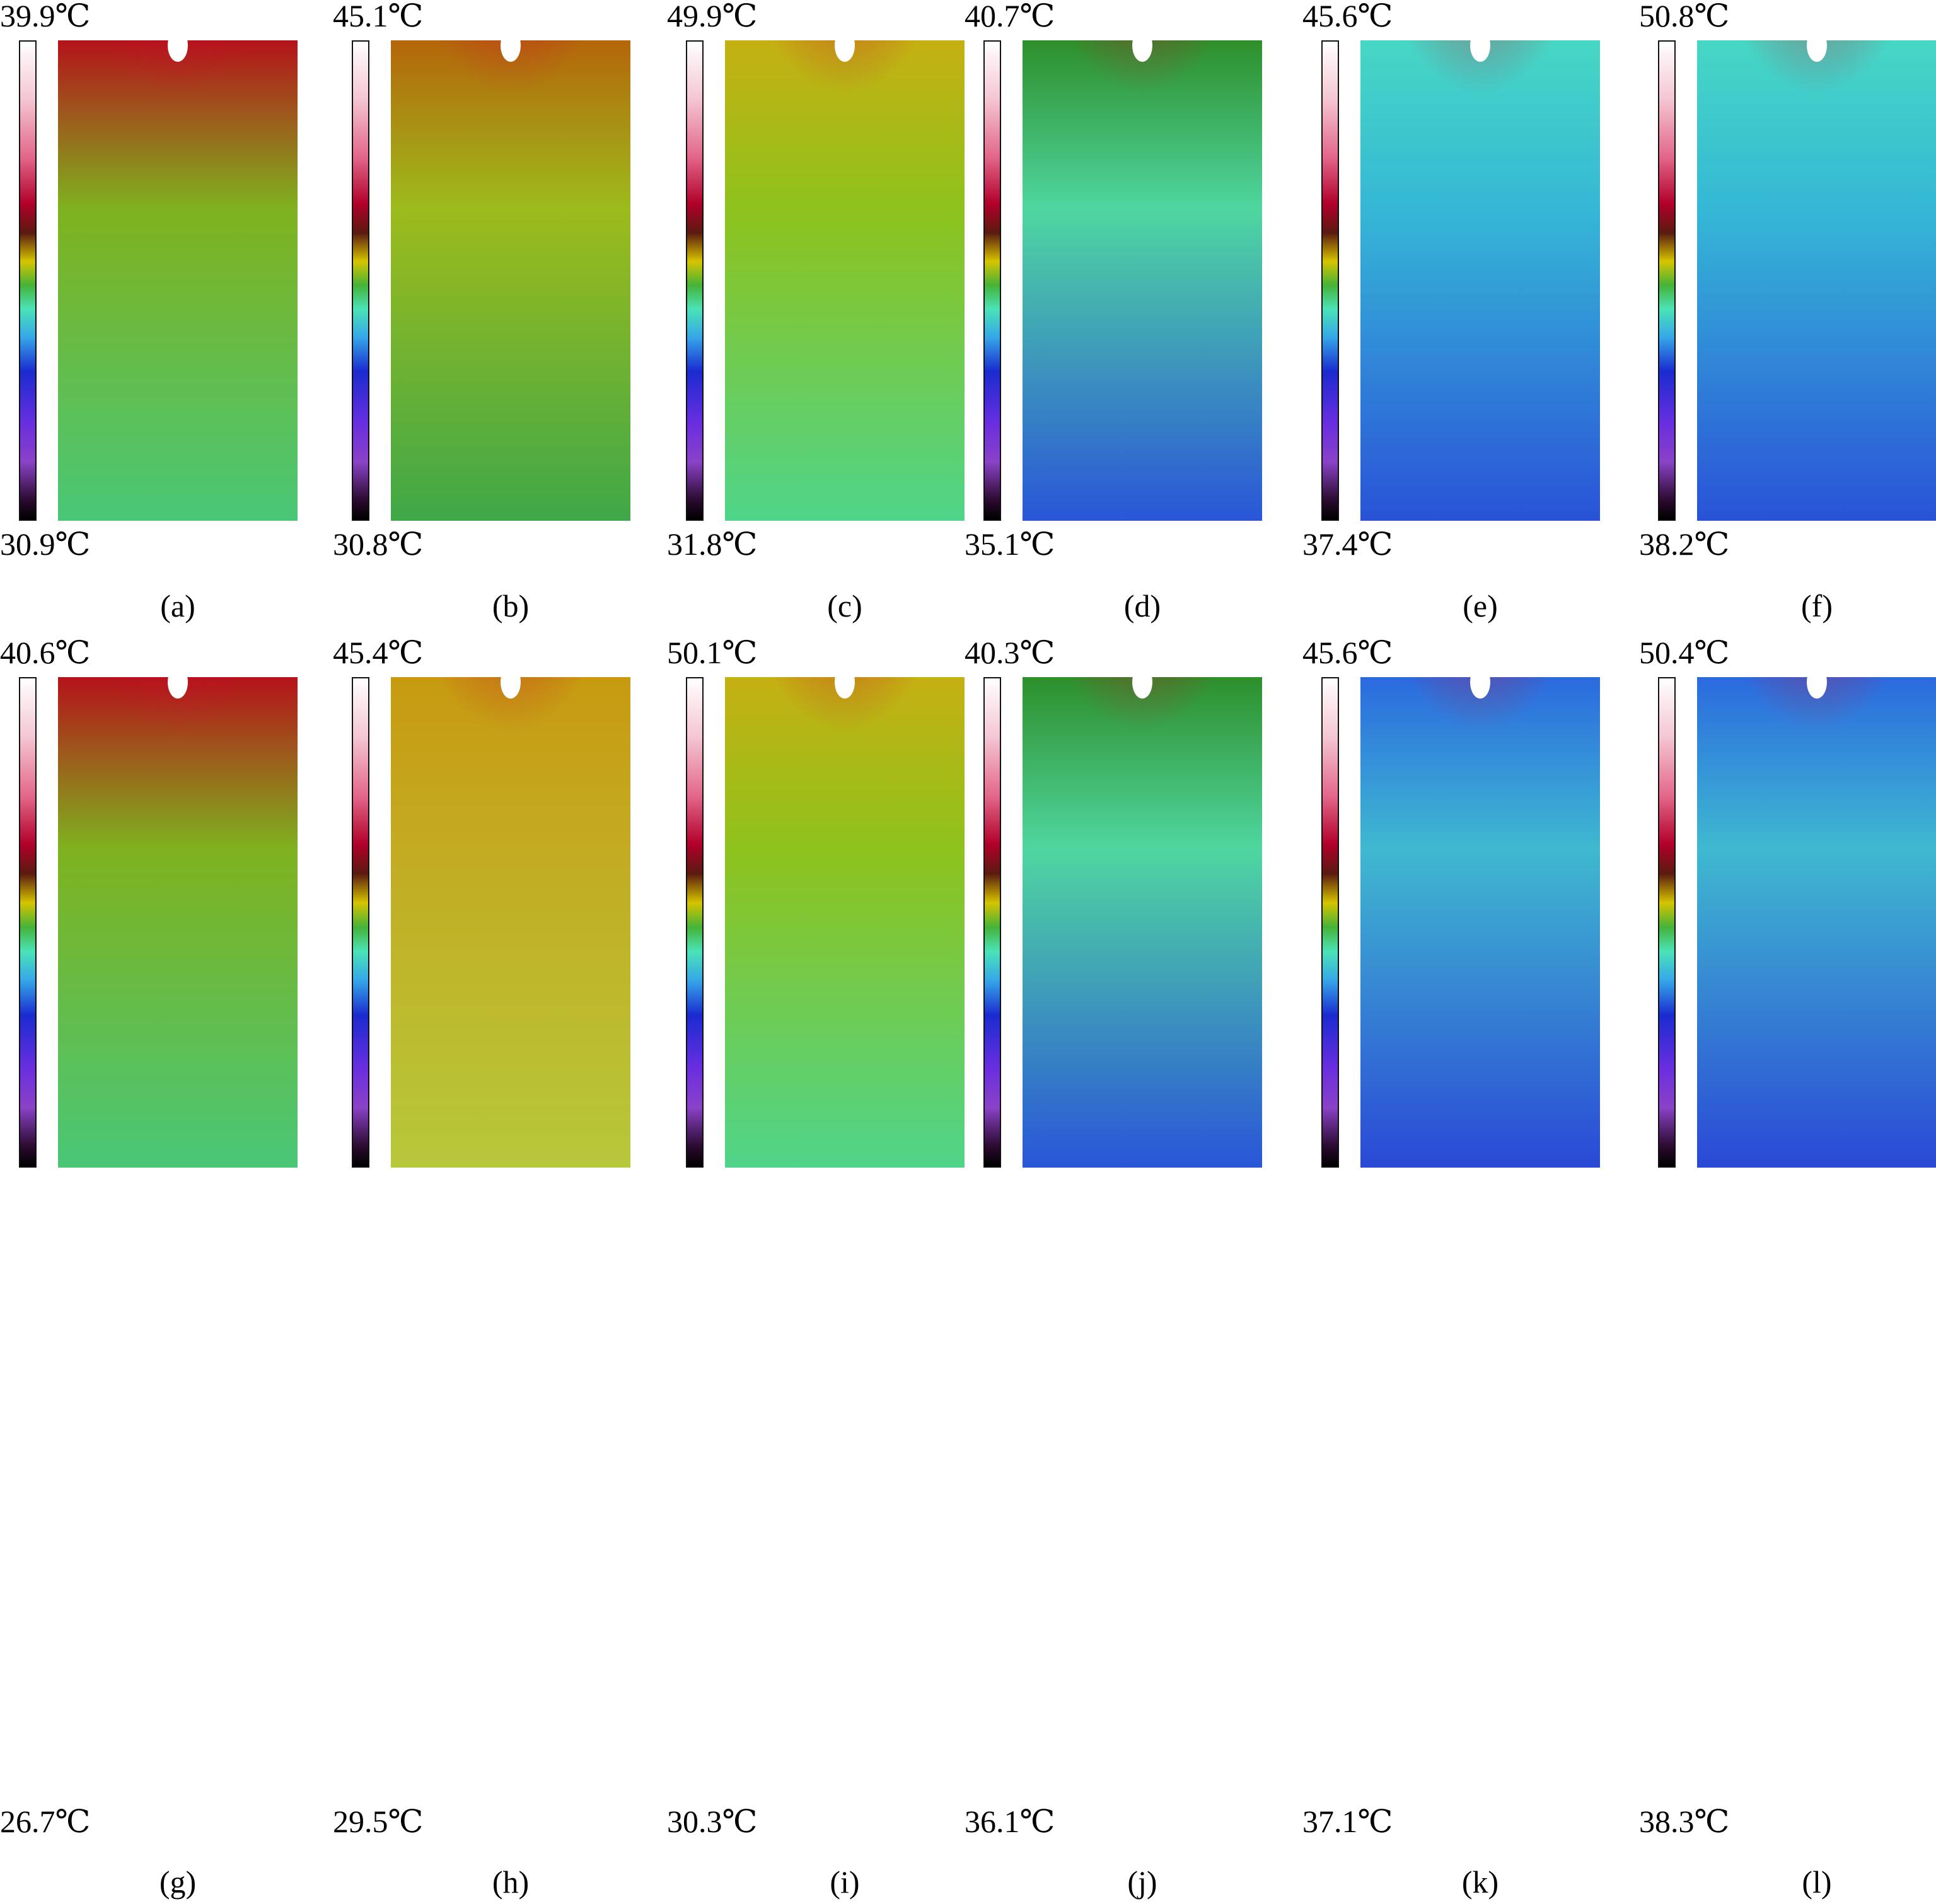 This screenshot has width=1936, height=1904. I want to click on min-temperature-label: 30.8℃, so click(378, 544).